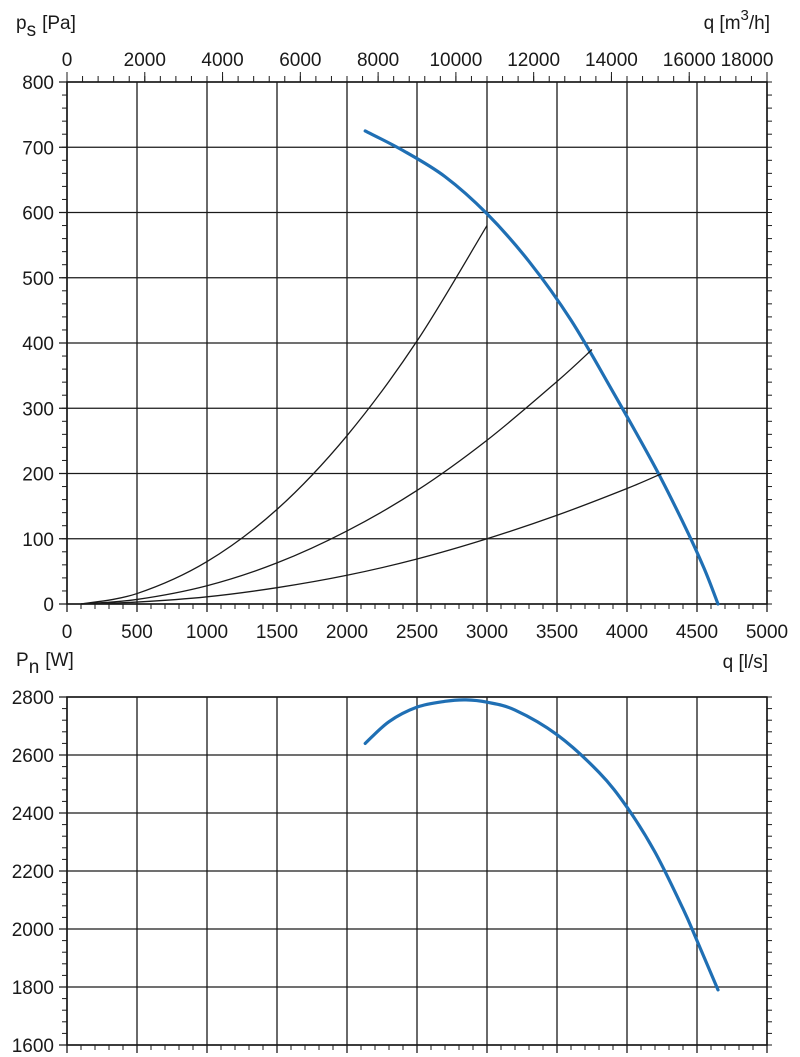 This screenshot has width=800, height=1057. Describe the element at coordinates (38, 344) in the screenshot. I see `y-tick-label: 400` at that location.